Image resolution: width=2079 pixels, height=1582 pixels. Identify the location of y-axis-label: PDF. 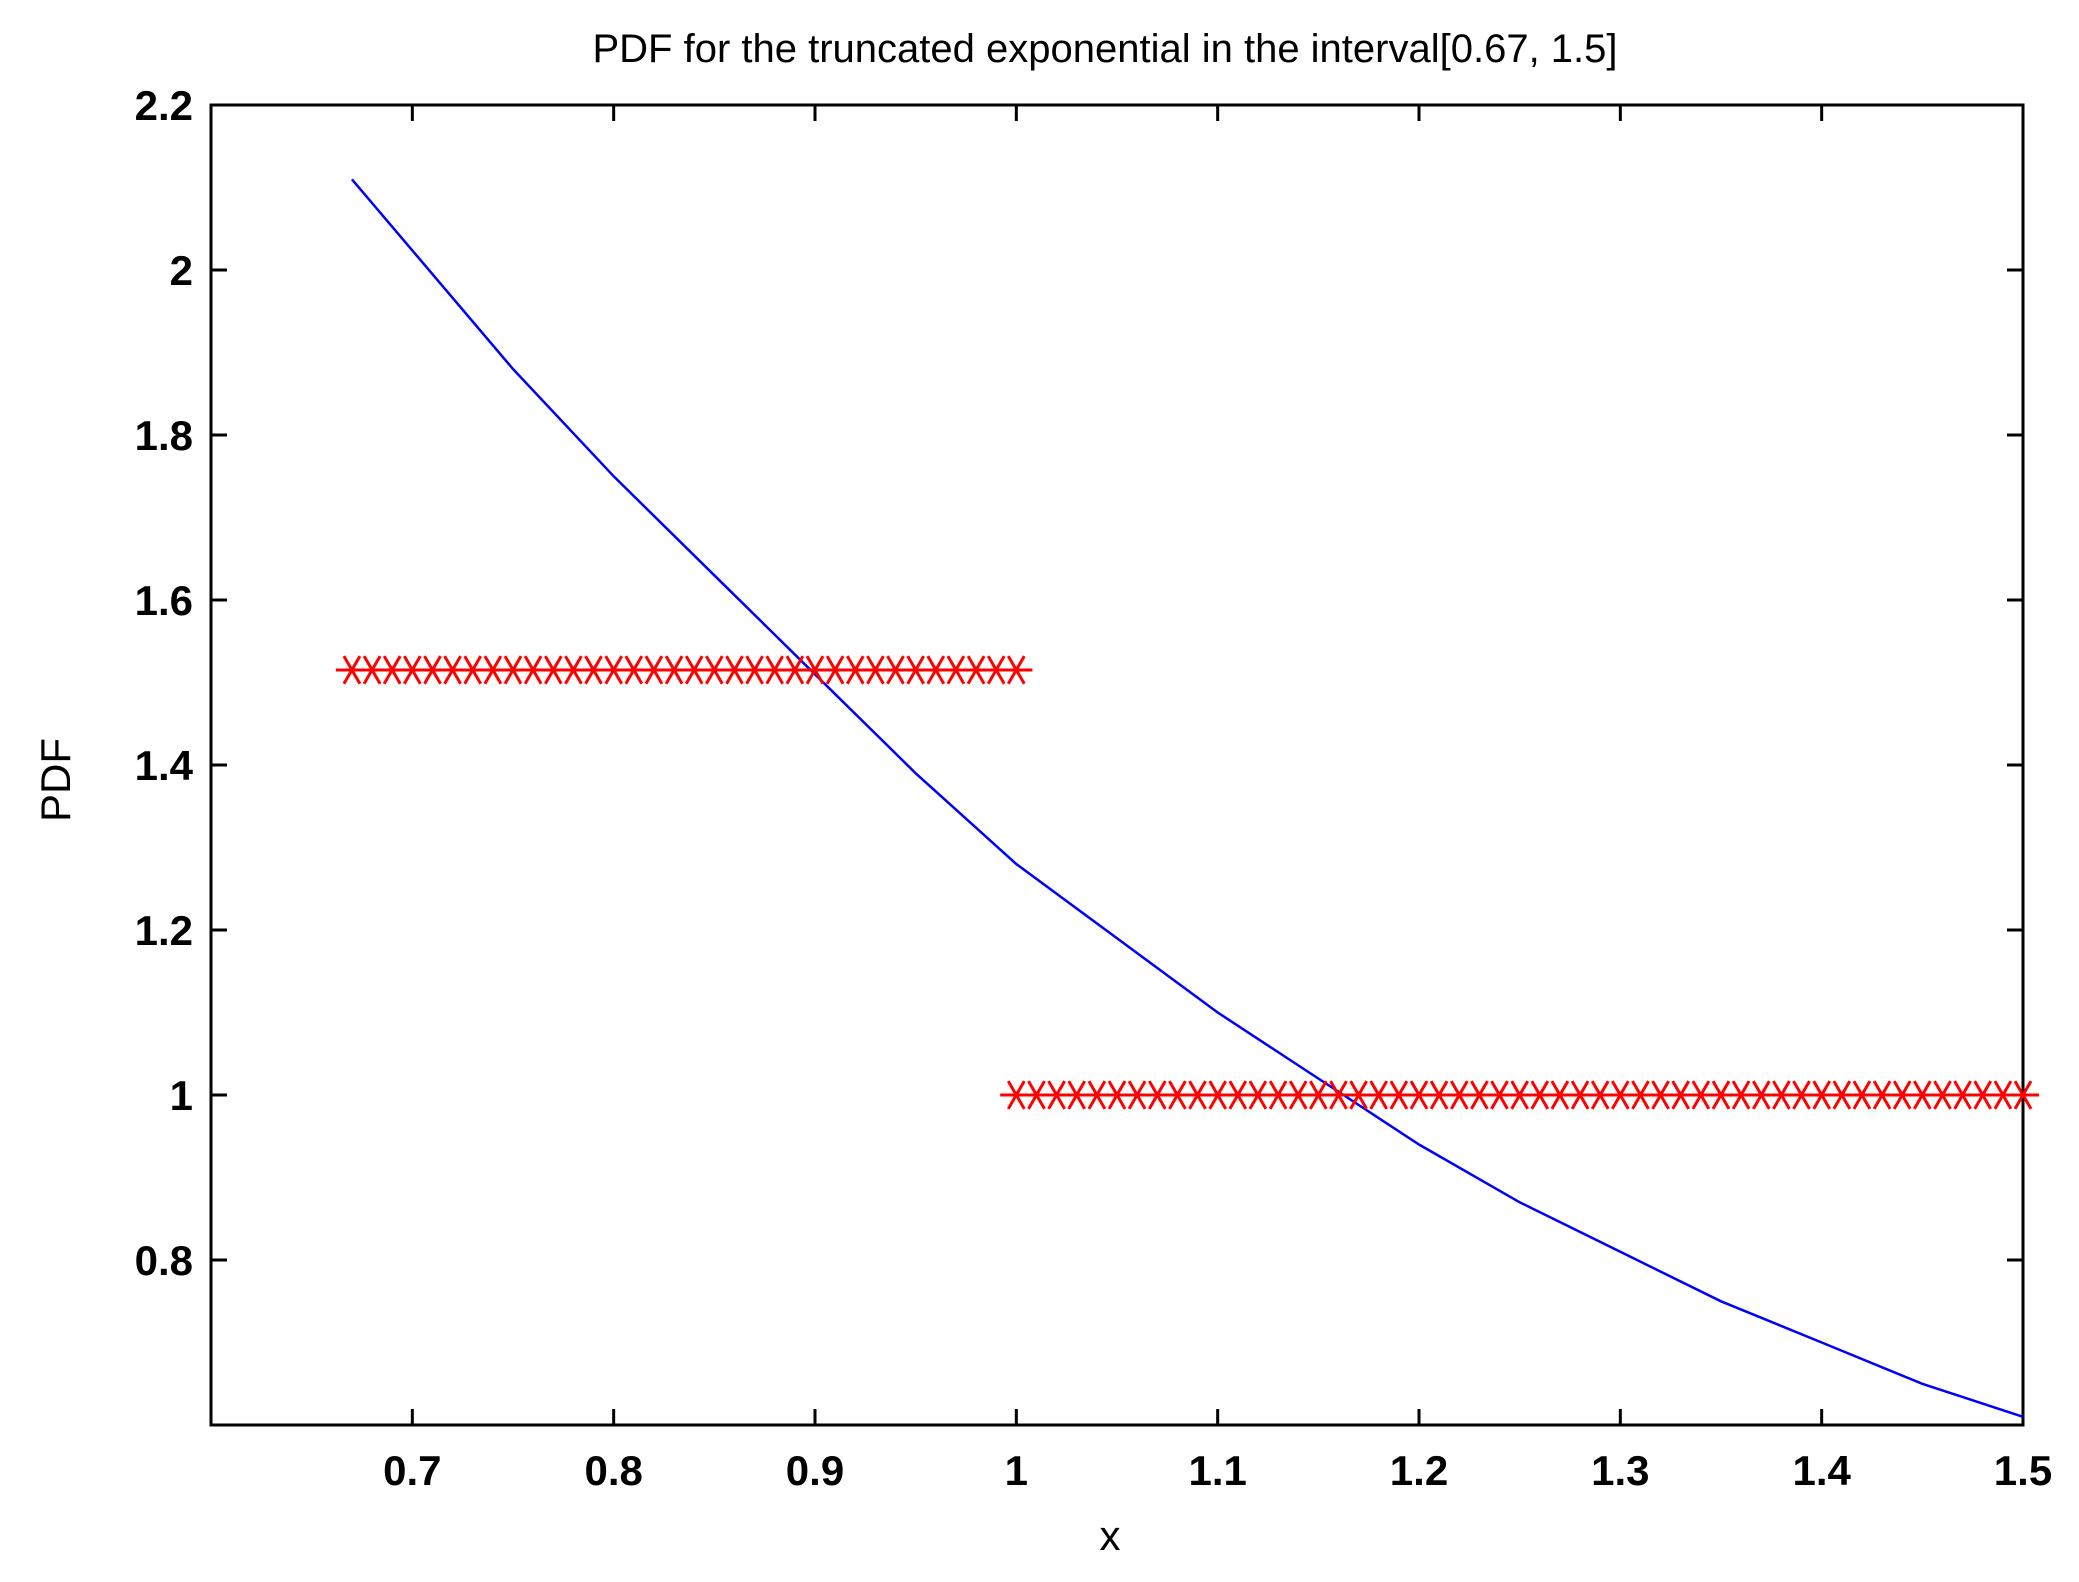
(55, 780).